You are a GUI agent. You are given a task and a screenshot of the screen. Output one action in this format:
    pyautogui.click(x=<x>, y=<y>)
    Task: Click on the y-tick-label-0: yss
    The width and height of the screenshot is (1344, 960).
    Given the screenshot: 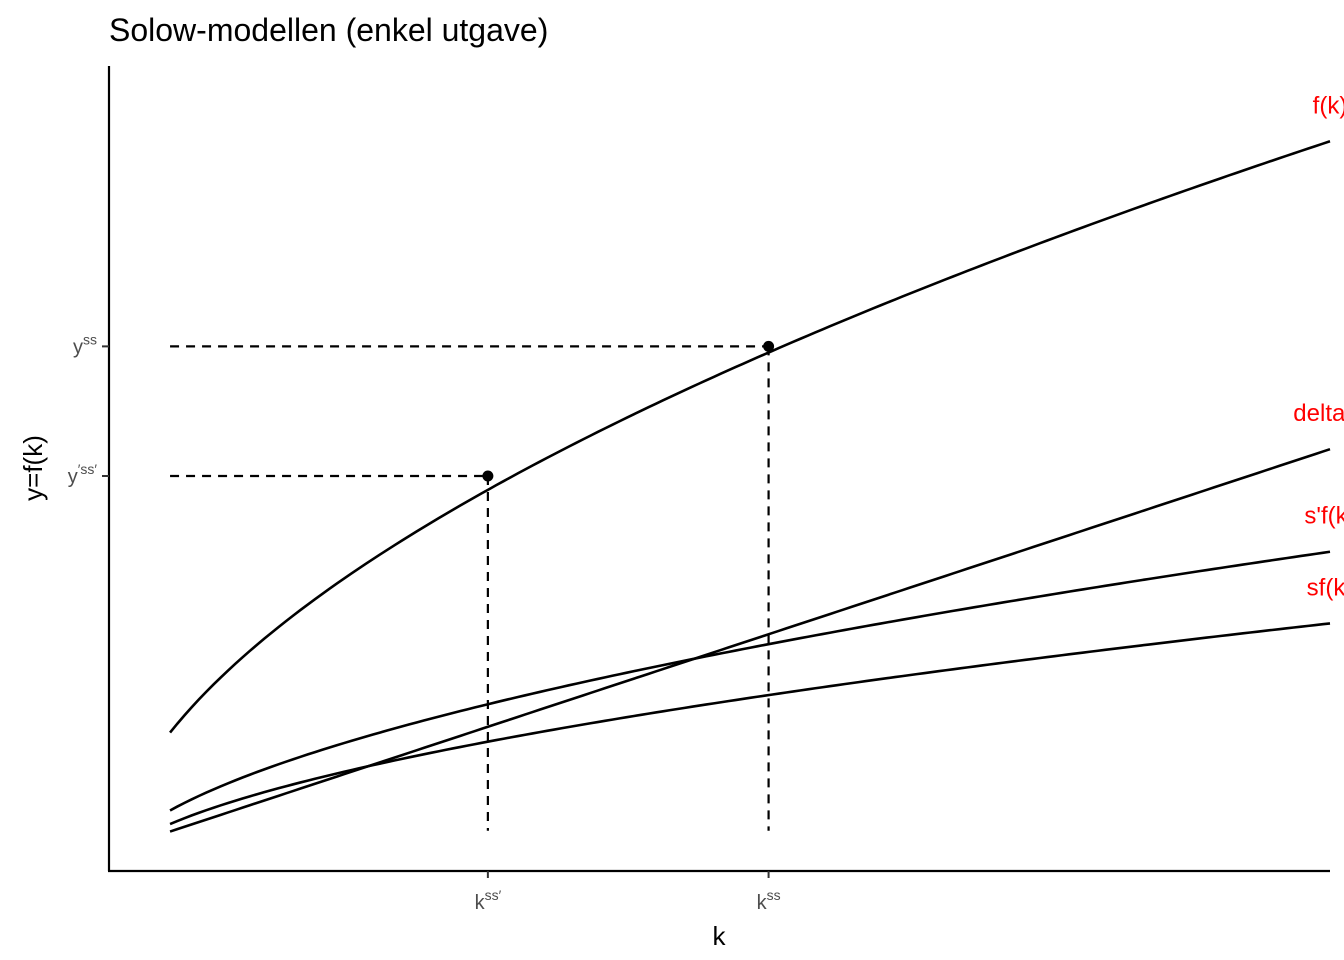 What is the action you would take?
    pyautogui.click(x=85, y=344)
    